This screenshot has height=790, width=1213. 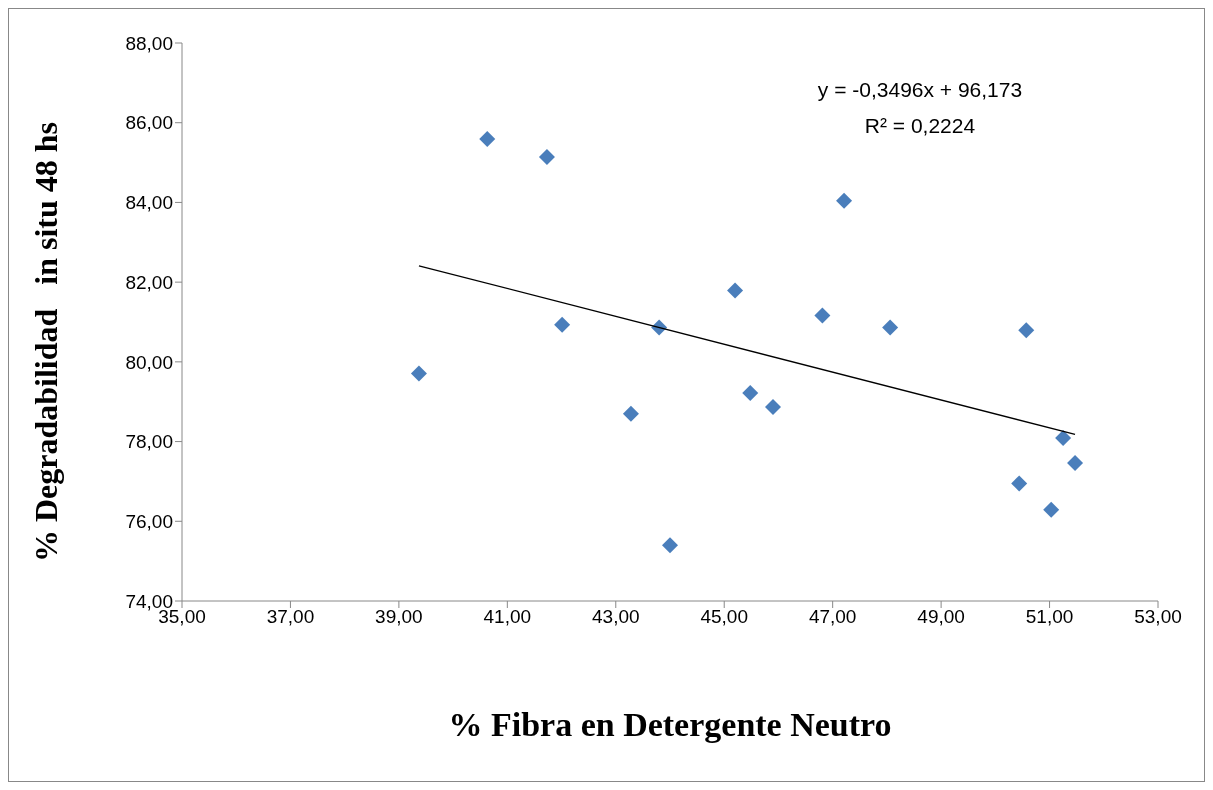 I want to click on y-tick-label: 74,00, so click(x=149, y=601).